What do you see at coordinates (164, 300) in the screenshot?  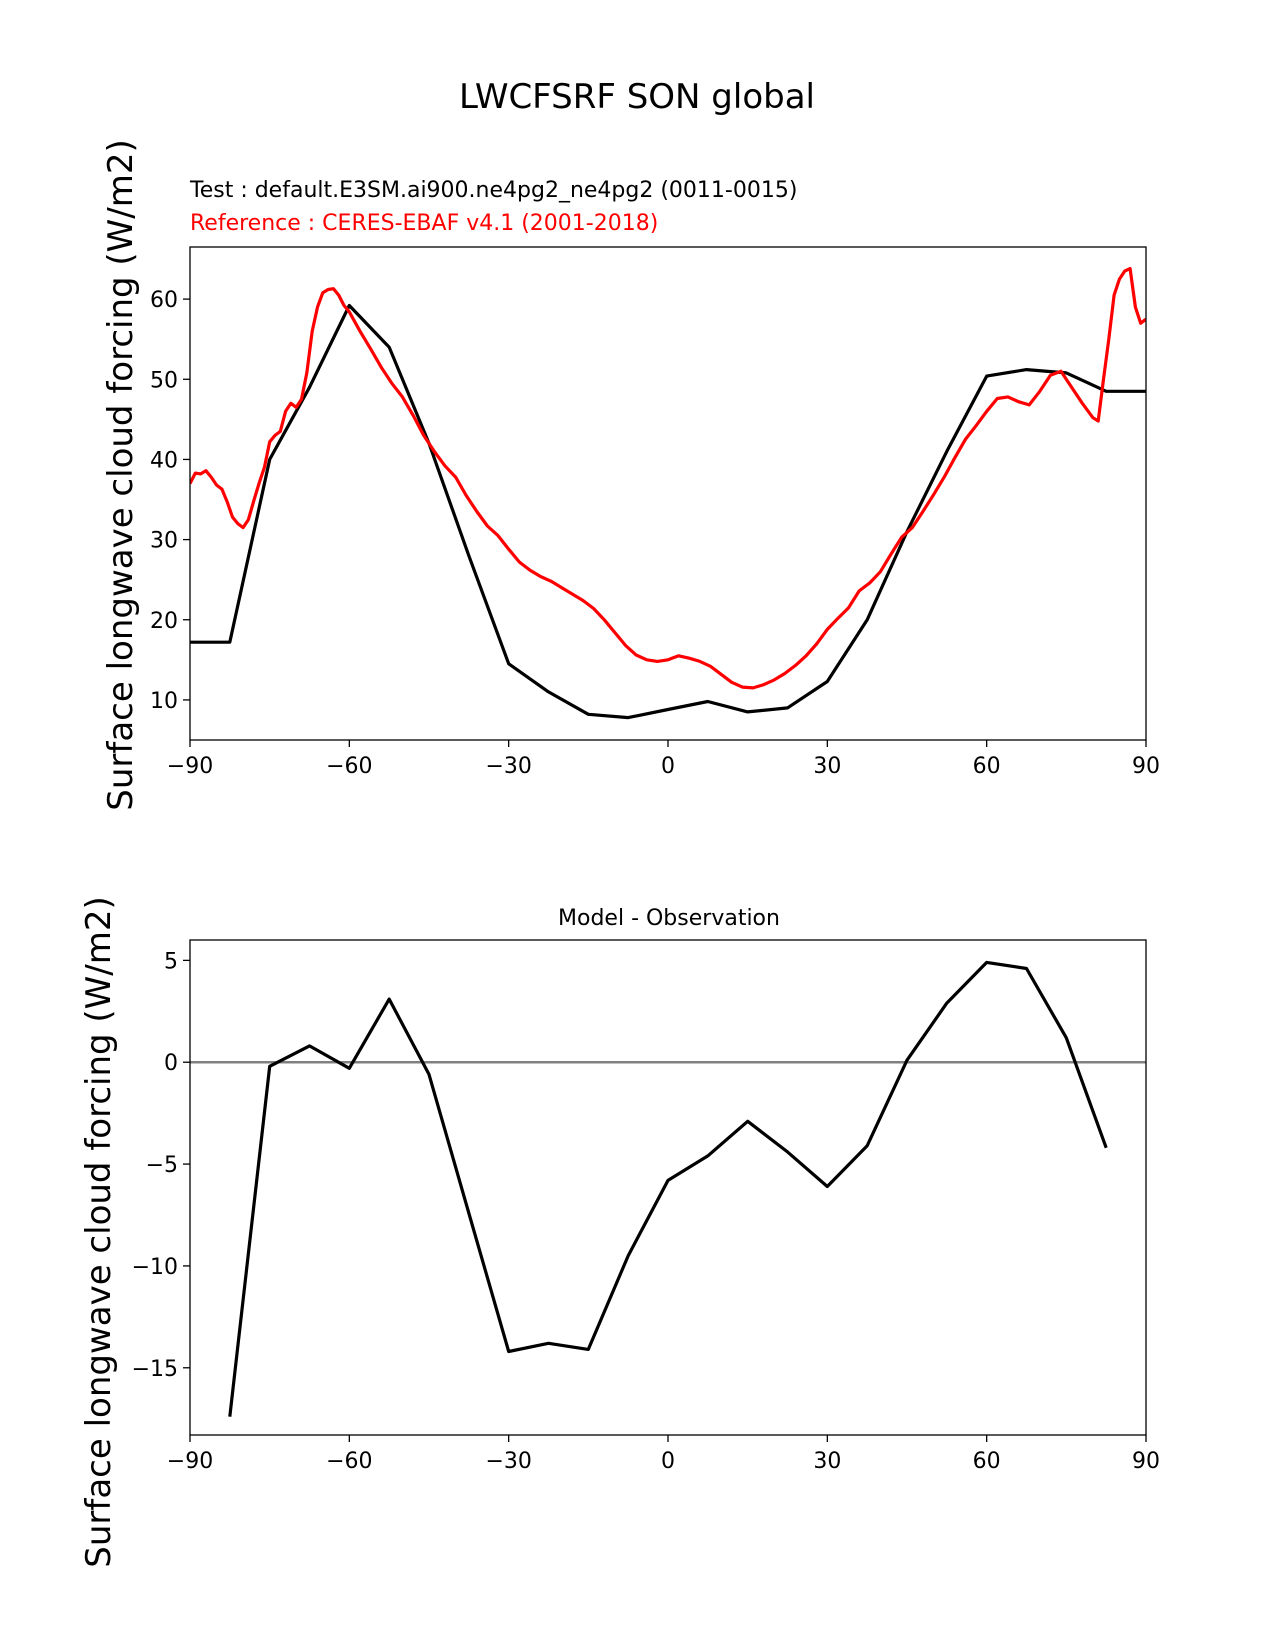 I see `y-tick-label: 60` at bounding box center [164, 300].